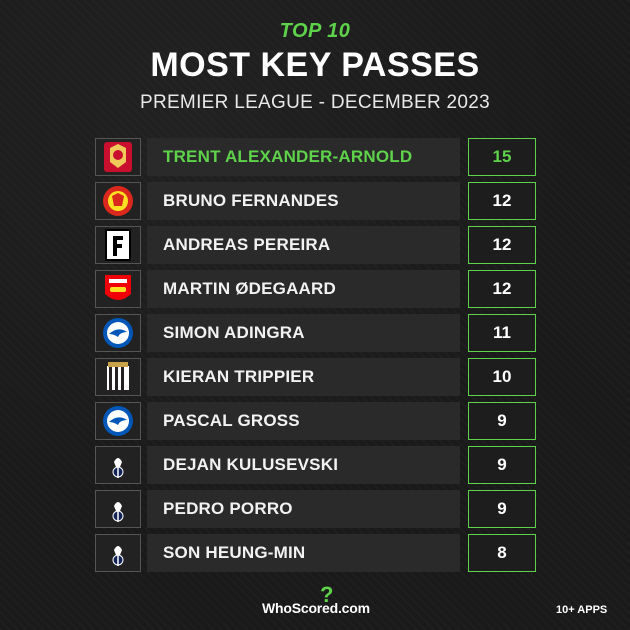  Describe the element at coordinates (303, 333) in the screenshot. I see `player-name: SIMON ADINGRA` at that location.